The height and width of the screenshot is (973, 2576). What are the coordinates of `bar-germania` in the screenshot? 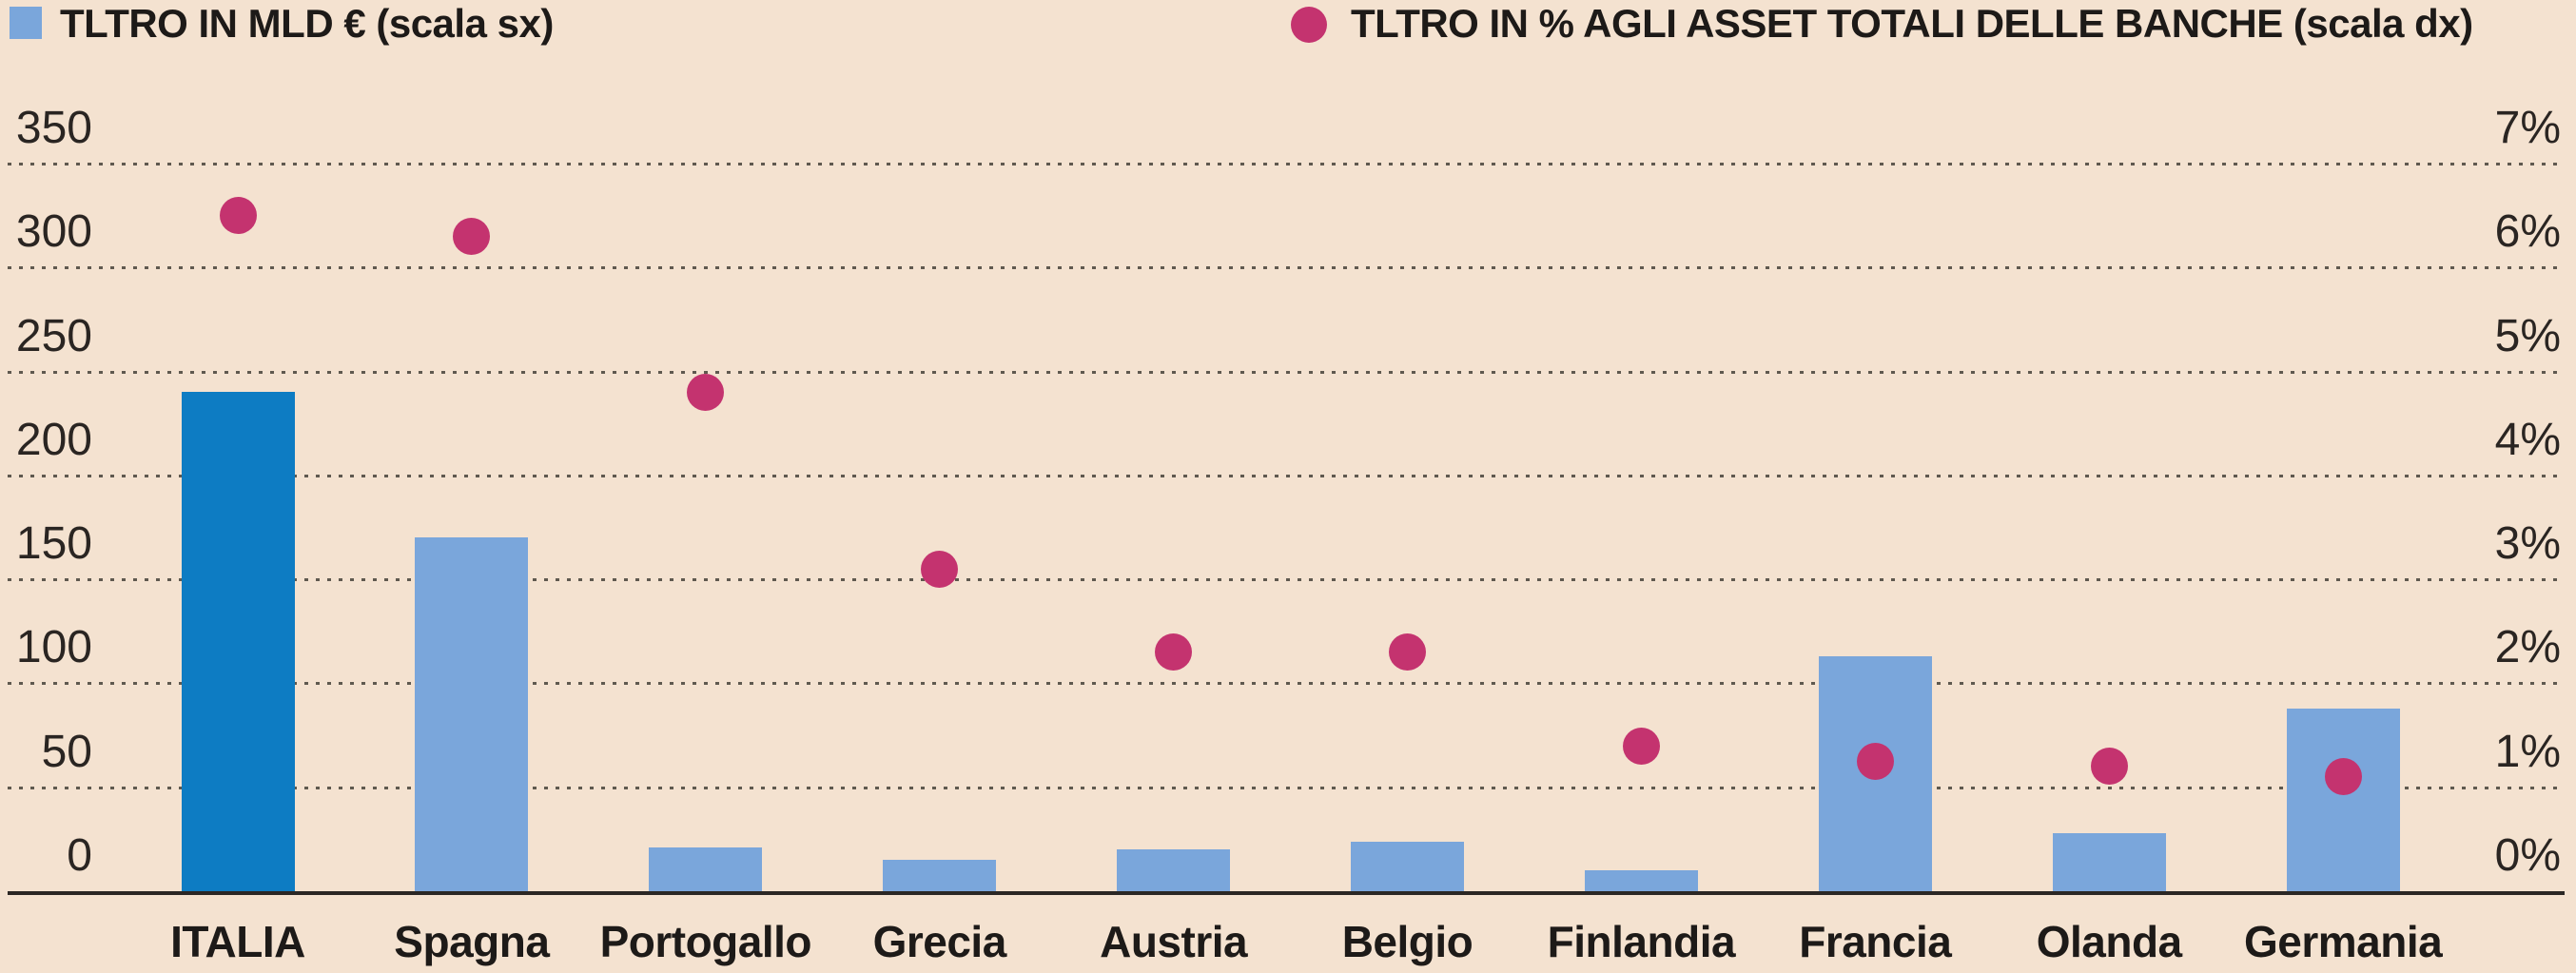 It's located at (2343, 799).